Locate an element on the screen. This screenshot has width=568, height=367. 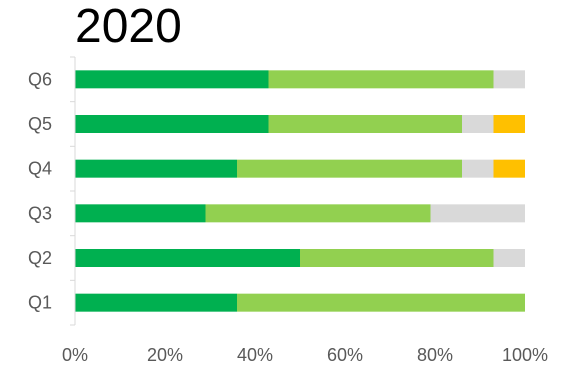
chart-title: 2020 is located at coordinates (128, 26).